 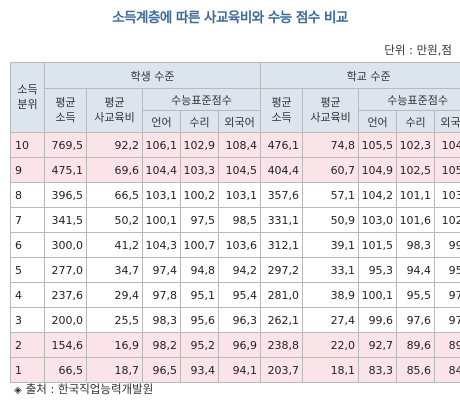 What do you see at coordinates (27, 370) in the screenshot?
I see `cell-rank: 1` at bounding box center [27, 370].